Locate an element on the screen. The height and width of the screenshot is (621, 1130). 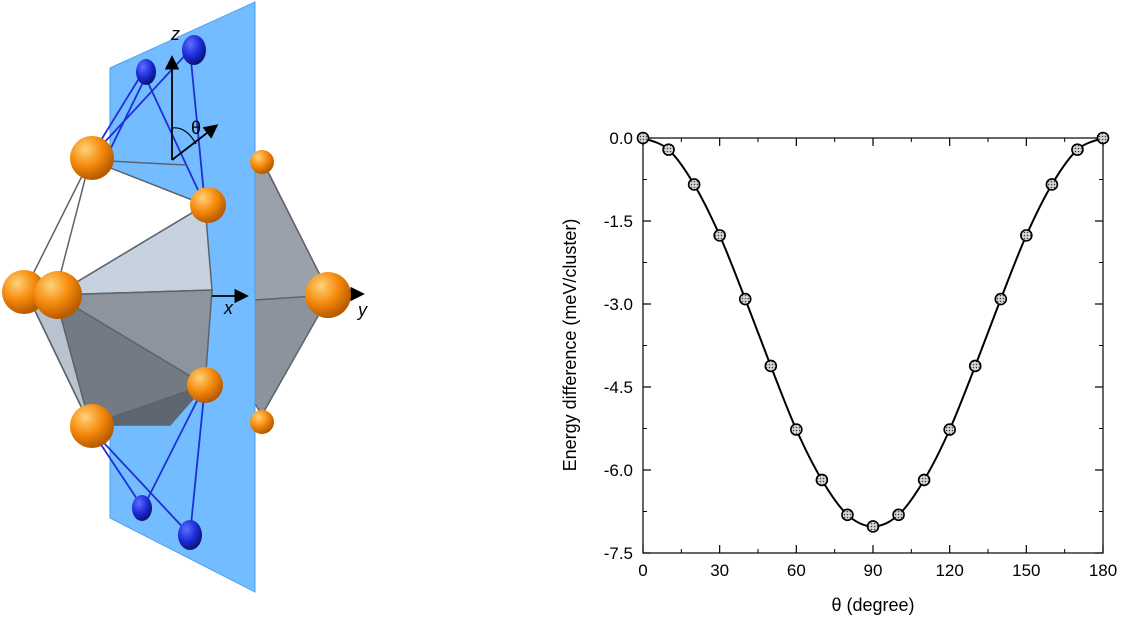
theta-arc is located at coordinates (184, 136).